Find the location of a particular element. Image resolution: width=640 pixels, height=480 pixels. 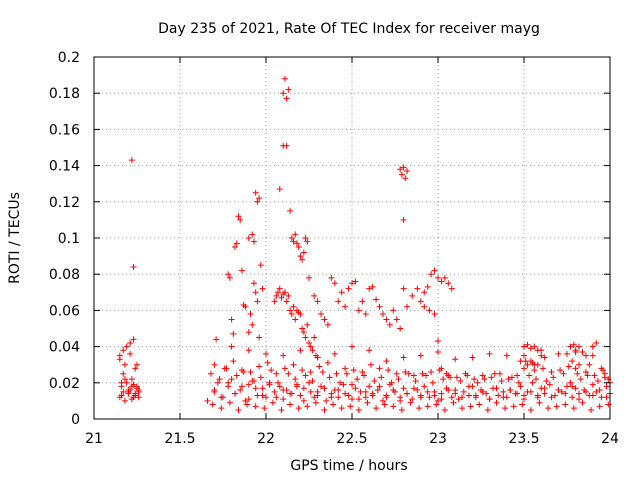

x-tick-label: 22.5 is located at coordinates (351, 439).